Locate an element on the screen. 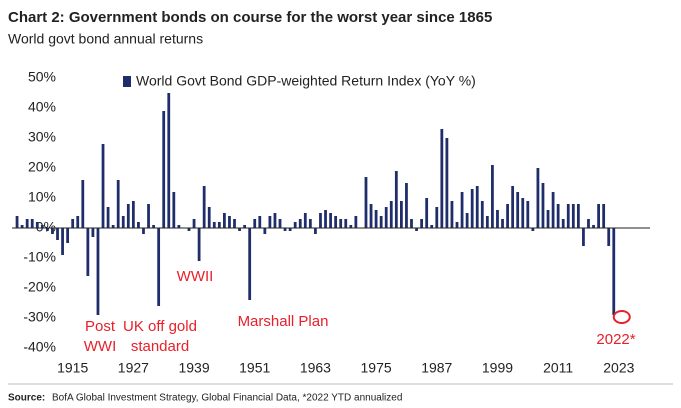  x-tick-label: 1963 is located at coordinates (315, 368).